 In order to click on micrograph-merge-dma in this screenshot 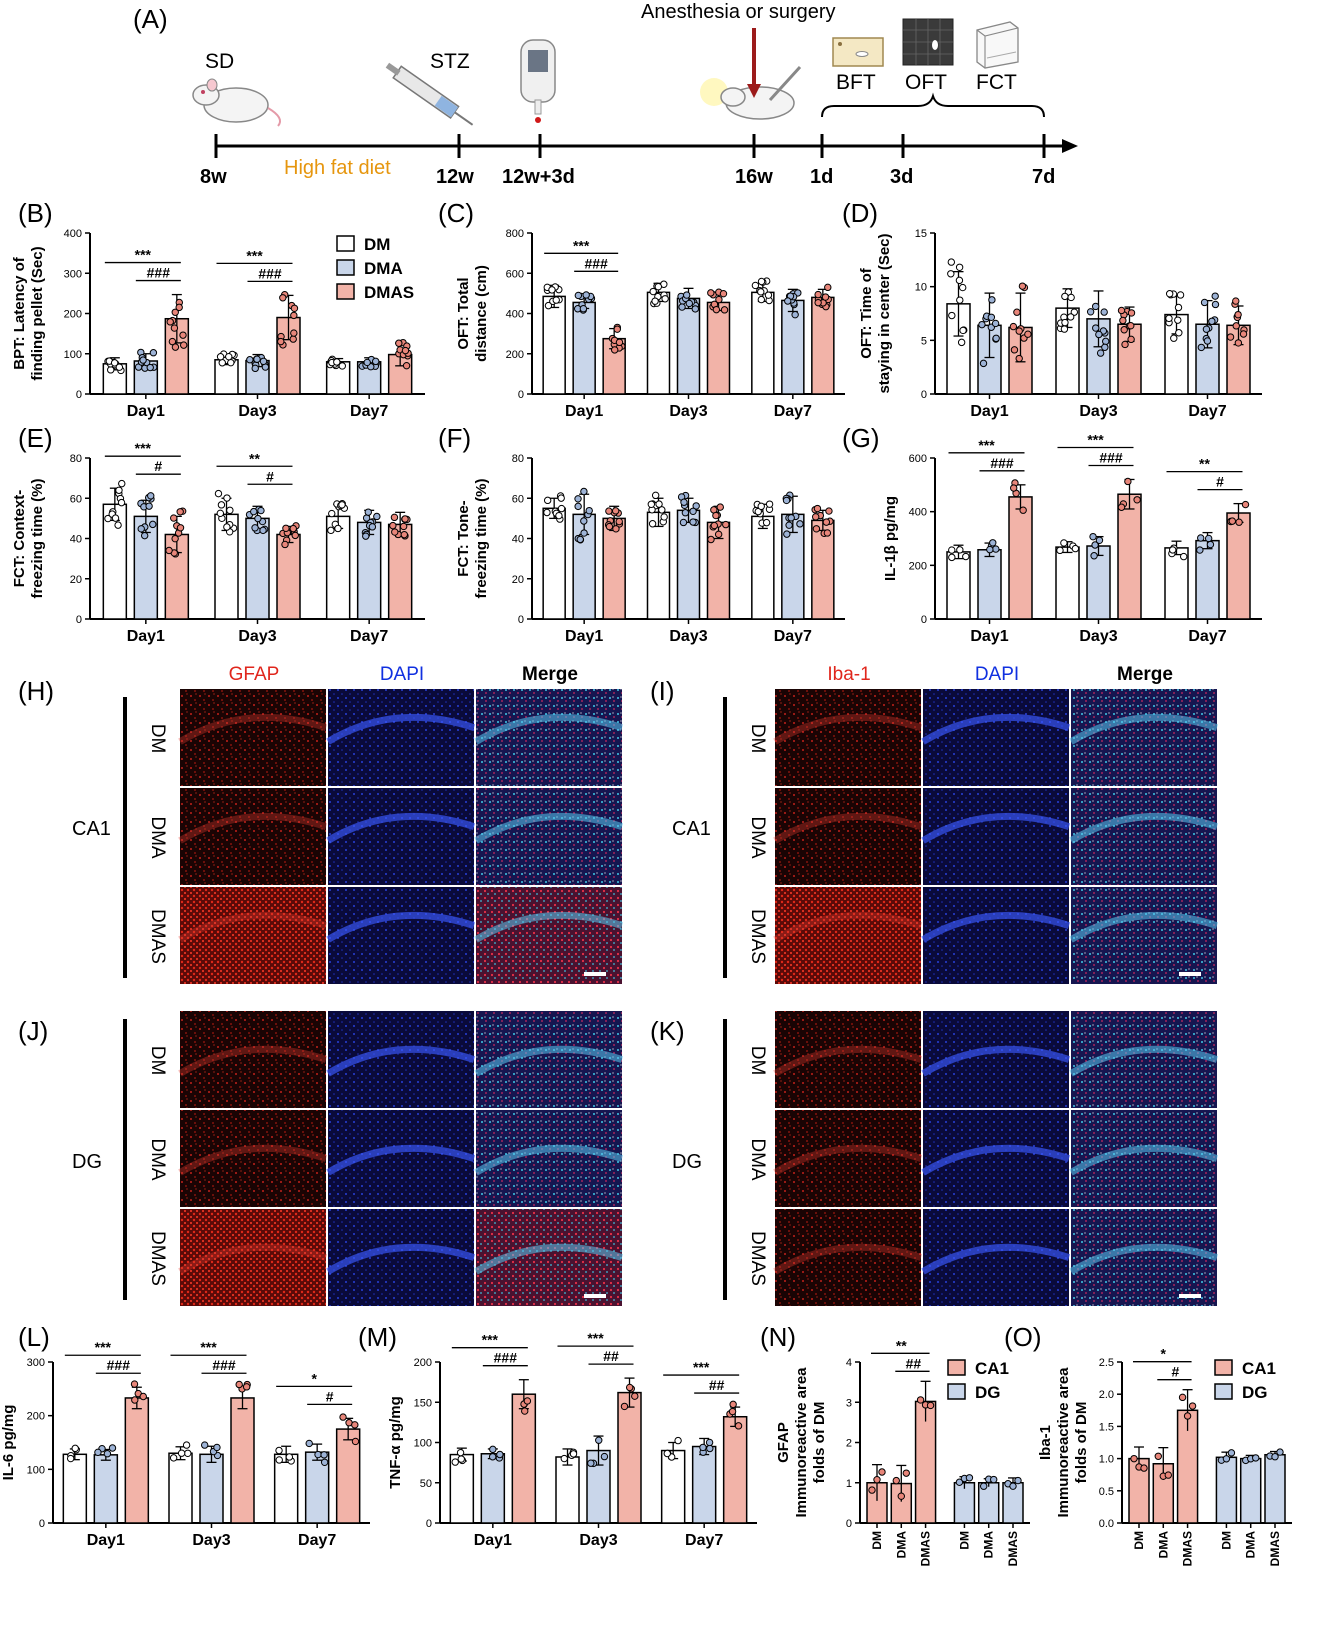, I will do `click(1144, 836)`.